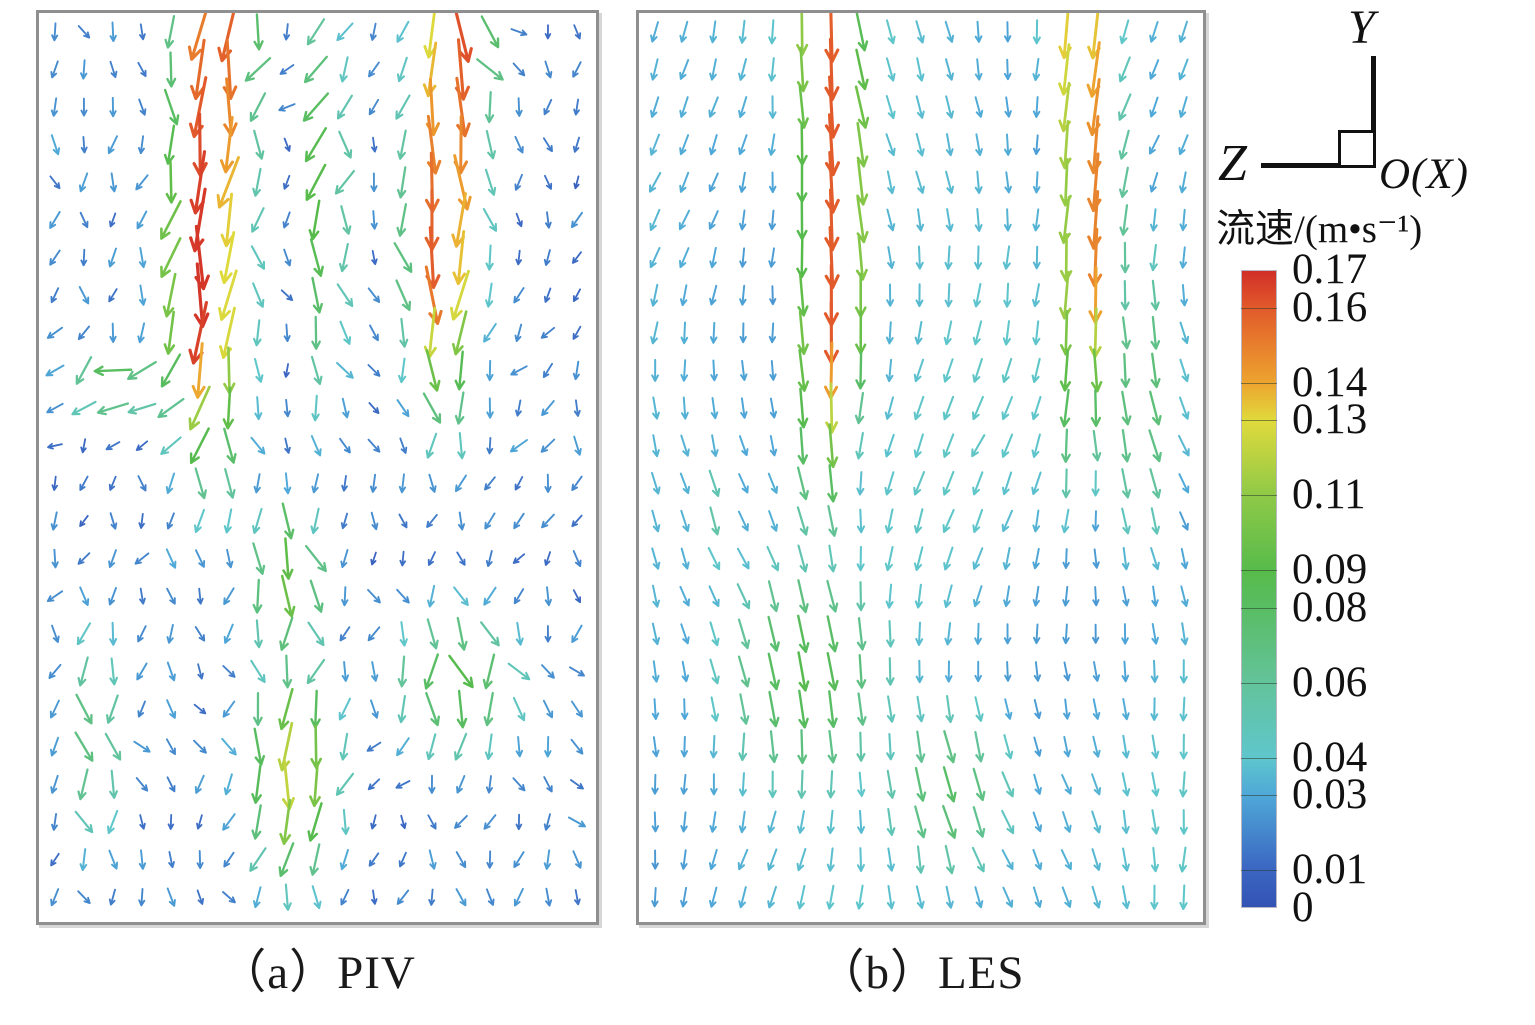 The image size is (1535, 1025). Describe the element at coordinates (1330, 269) in the screenshot. I see `colorbar-tick-label: 0.17` at that location.